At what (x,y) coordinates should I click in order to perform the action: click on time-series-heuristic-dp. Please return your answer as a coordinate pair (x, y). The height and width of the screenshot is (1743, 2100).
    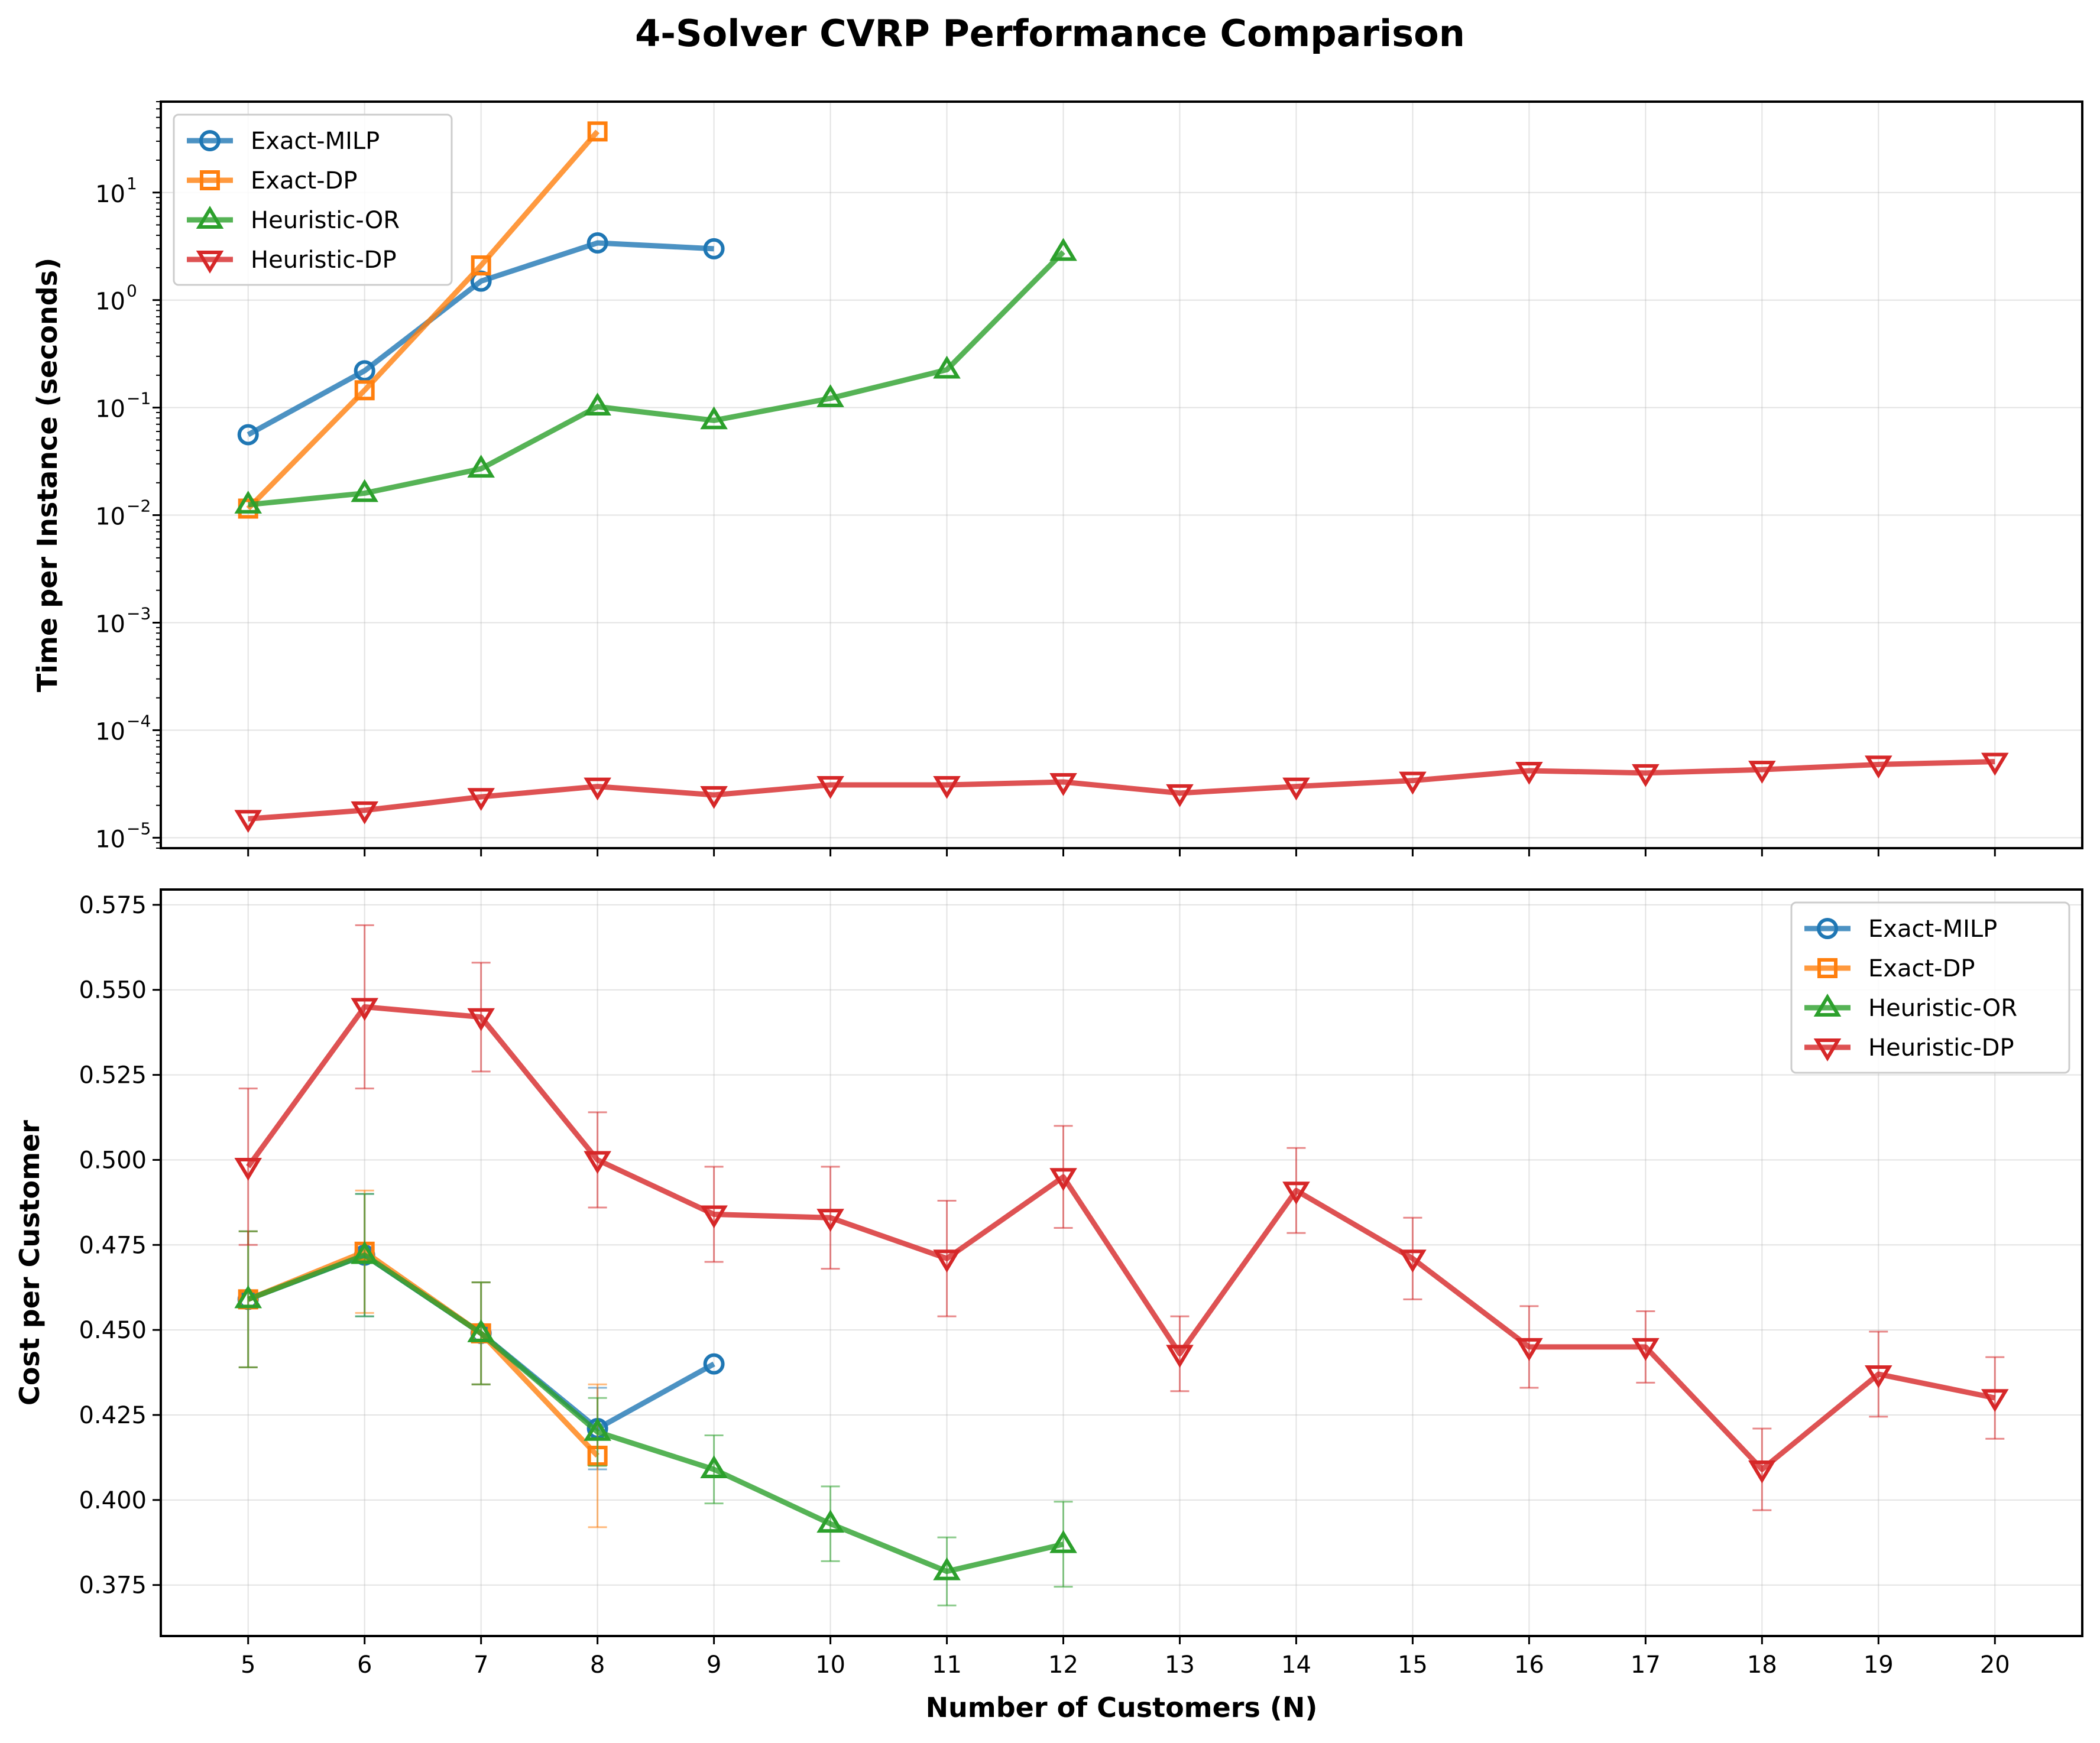
    Looking at the image, I should click on (1122, 793).